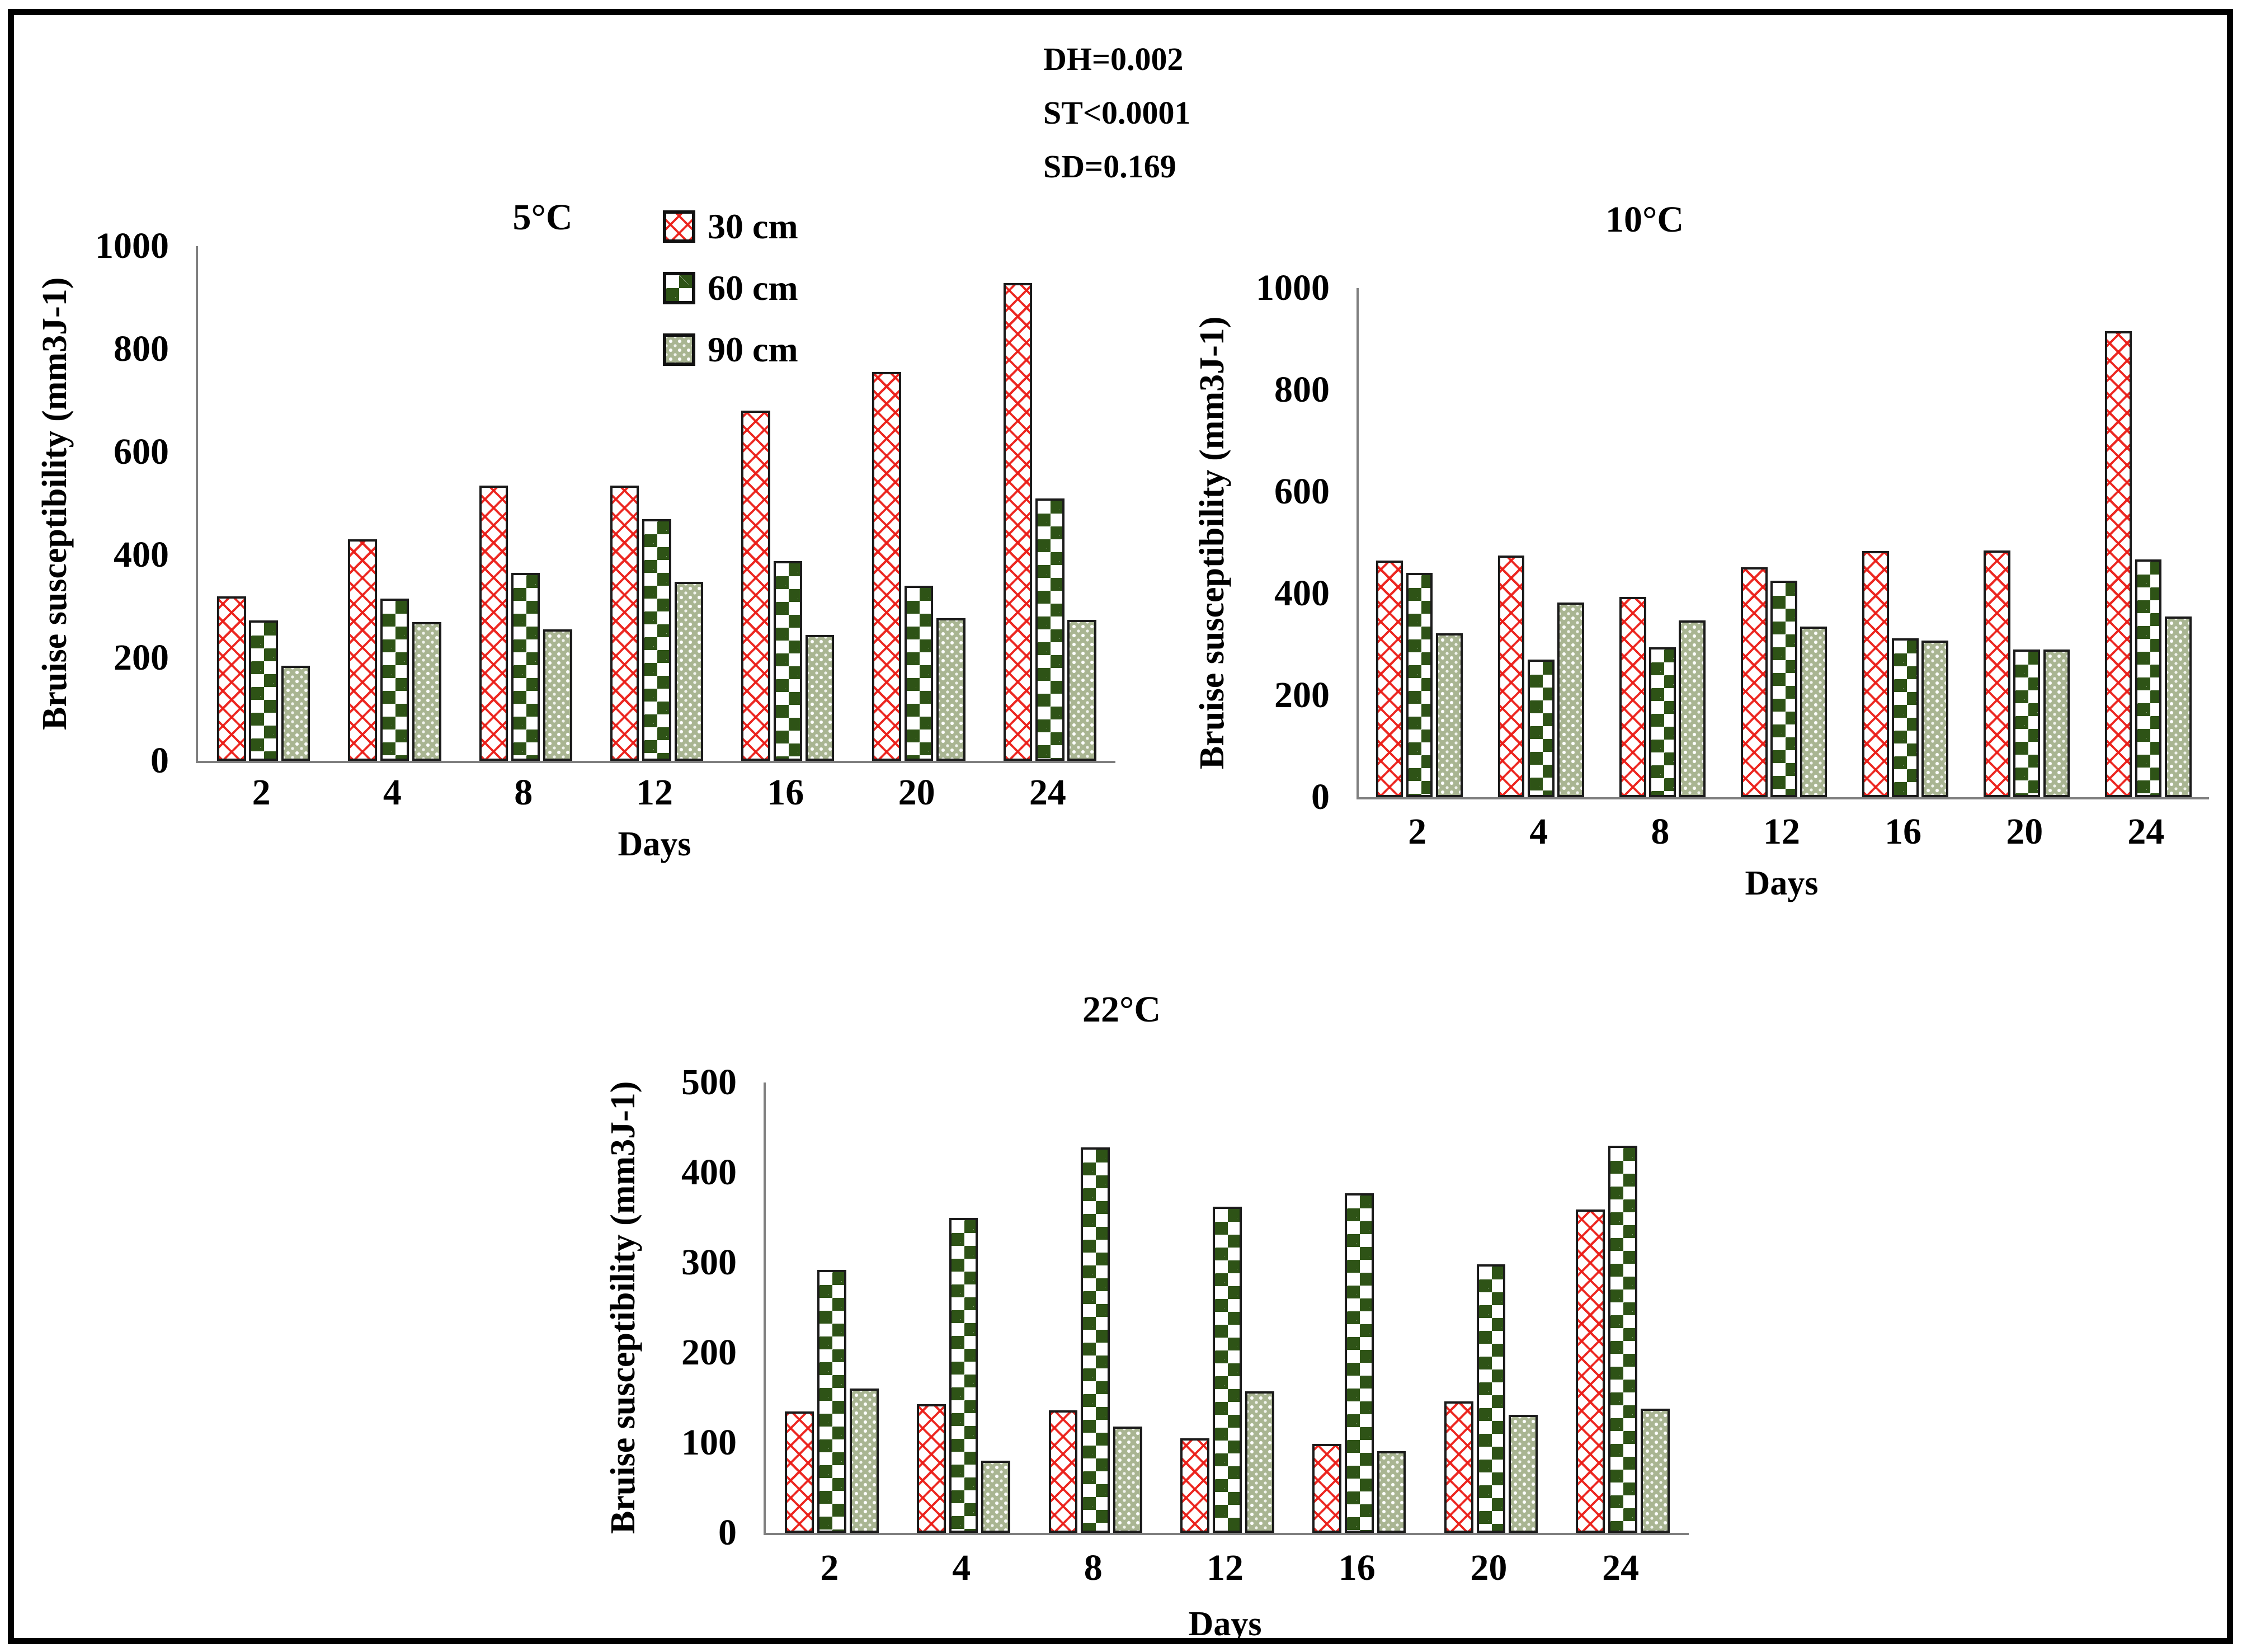 The image size is (2242, 1652). I want to click on bar-10°C-day16-90cm, so click(1935, 719).